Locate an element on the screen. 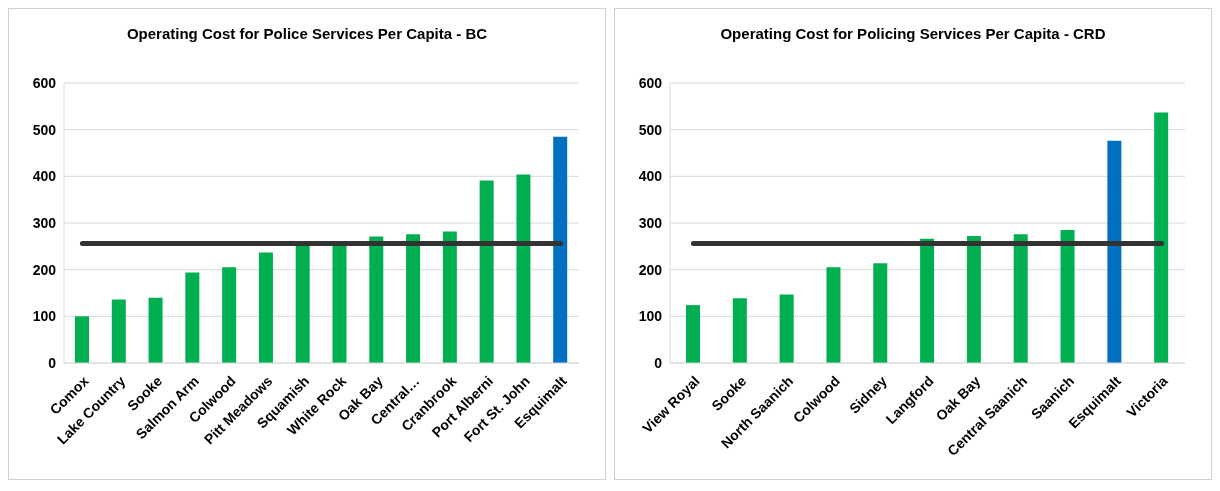 The width and height of the screenshot is (1220, 491). chart-title: Operating Cost for Policing Services Per Capita - CRD is located at coordinates (913, 34).